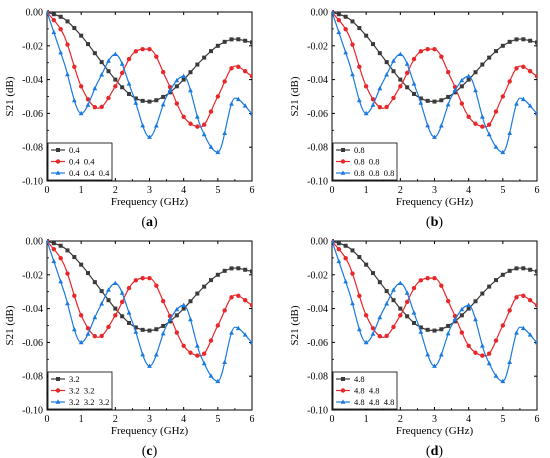  Describe the element at coordinates (434, 82) in the screenshot. I see `series-line` at that location.